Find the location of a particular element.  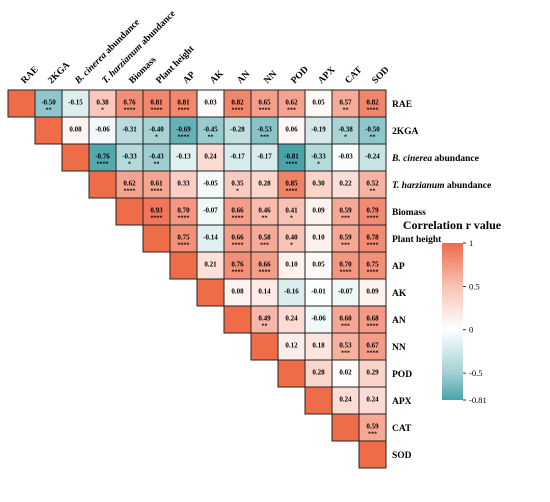

cell-value: -0.13 is located at coordinates (183, 157).